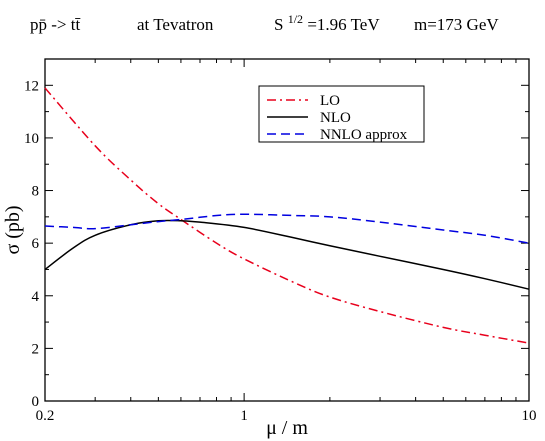 The width and height of the screenshot is (545, 441). What do you see at coordinates (36, 402) in the screenshot?
I see `y-tick-label: 0` at bounding box center [36, 402].